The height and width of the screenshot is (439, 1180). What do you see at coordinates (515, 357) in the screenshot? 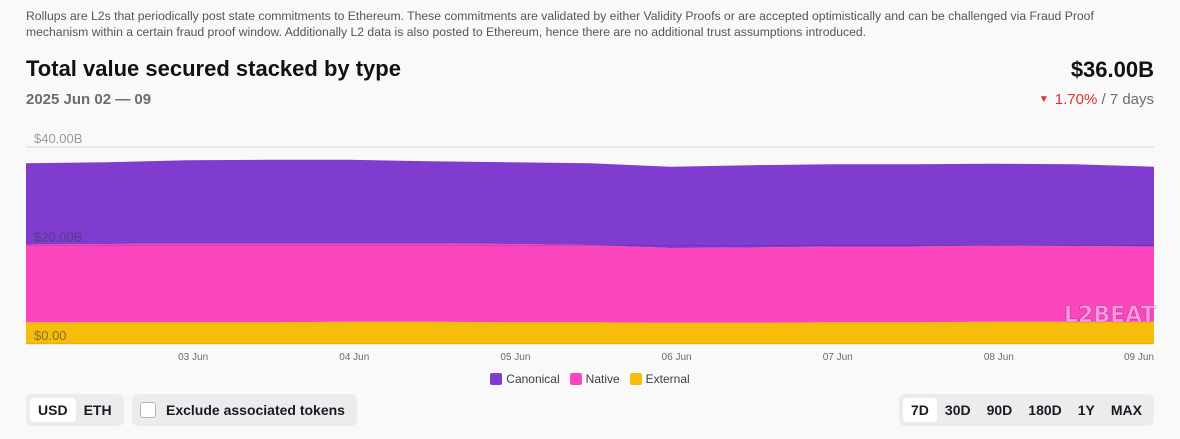
I see `x-tick-label: 05 Jun` at bounding box center [515, 357].